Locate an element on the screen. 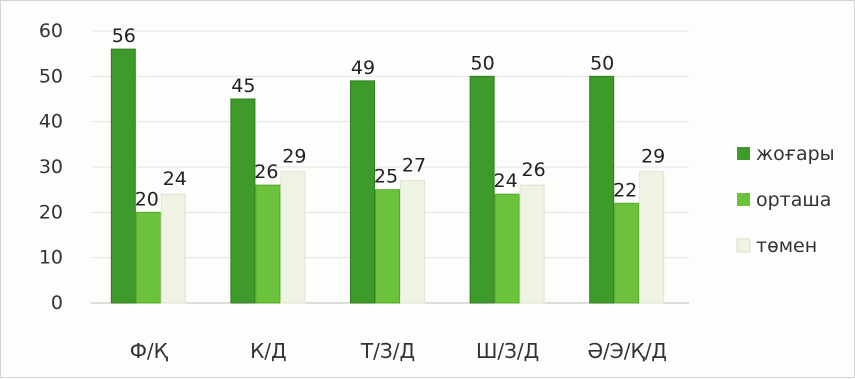 Image resolution: width=855 pixels, height=379 pixels. y-tick-label: 30 is located at coordinates (51, 167).